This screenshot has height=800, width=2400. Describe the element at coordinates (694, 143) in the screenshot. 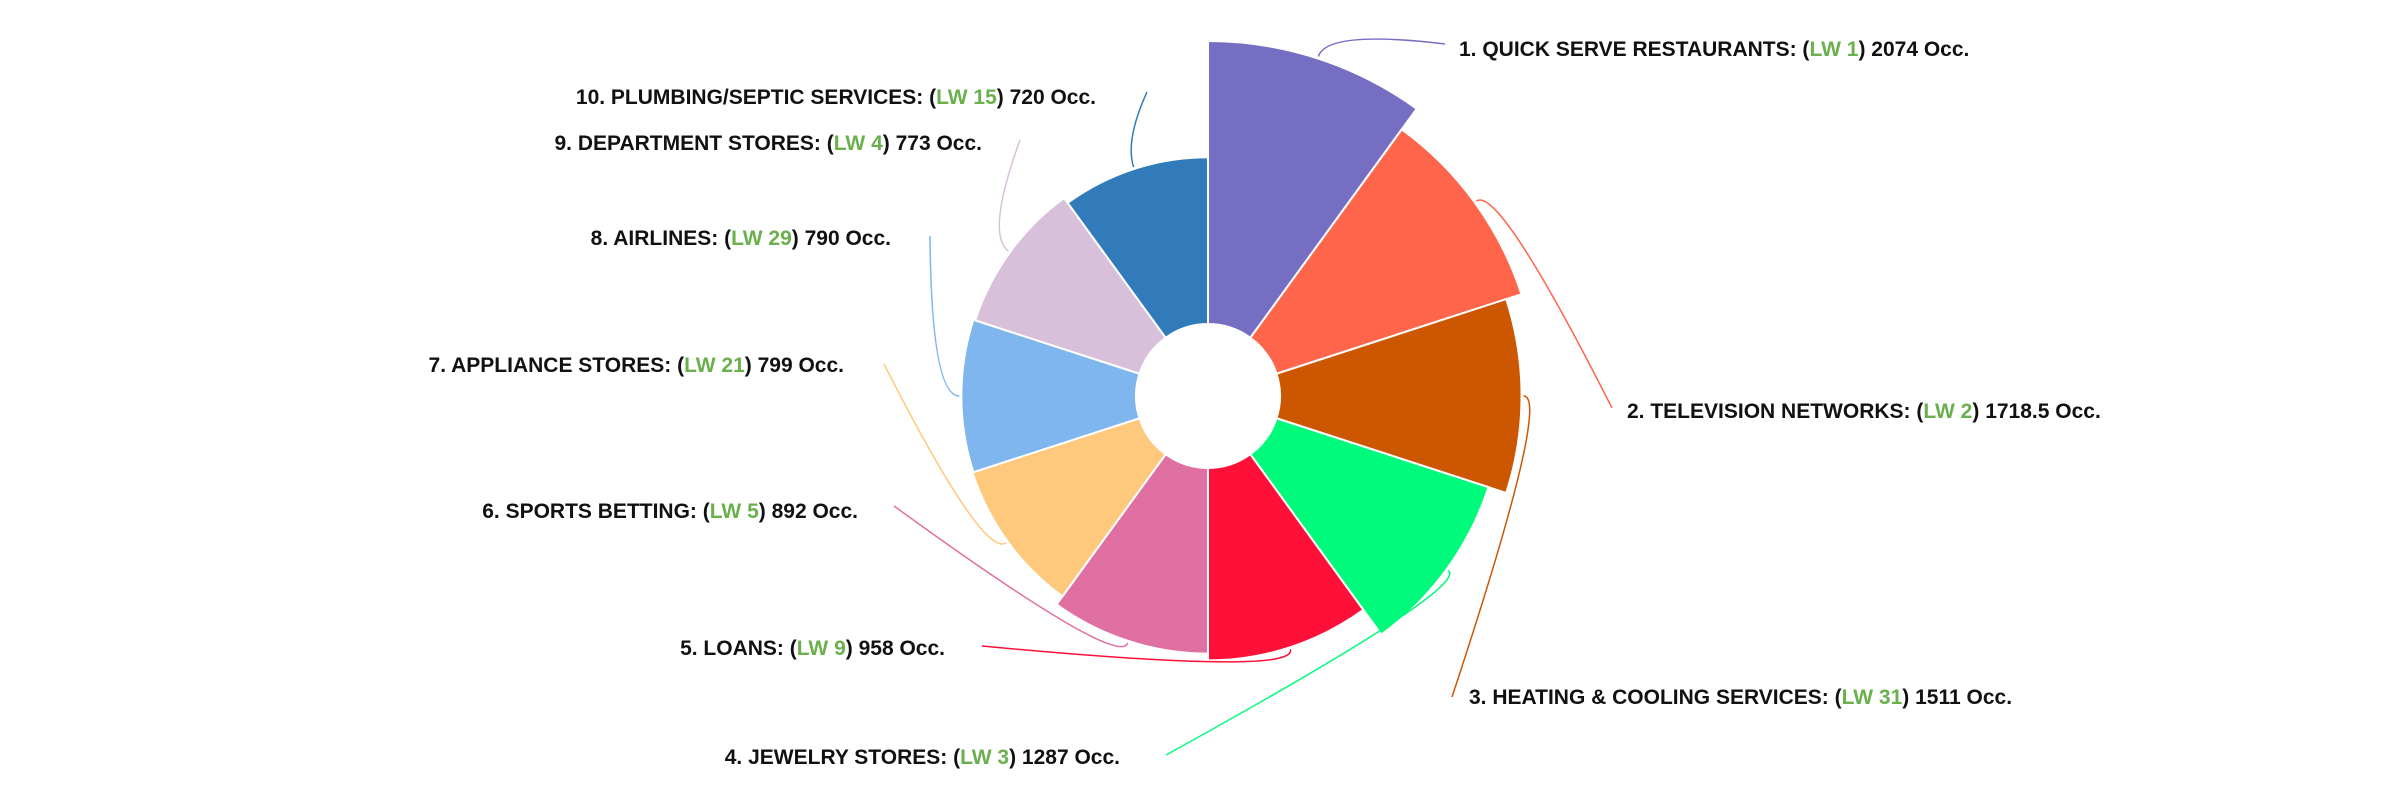

I see `slice-name: 9. DEPARTMENT STORES: (` at that location.